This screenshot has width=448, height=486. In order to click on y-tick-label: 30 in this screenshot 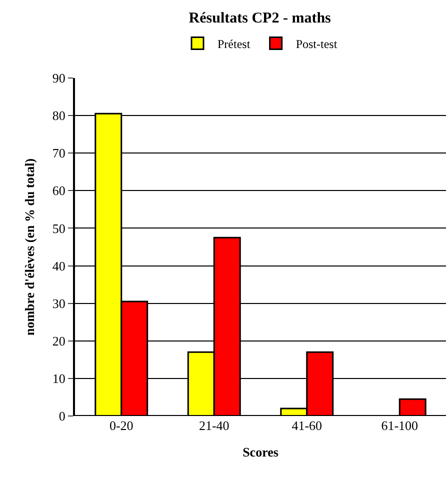, I will do `click(59, 303)`.